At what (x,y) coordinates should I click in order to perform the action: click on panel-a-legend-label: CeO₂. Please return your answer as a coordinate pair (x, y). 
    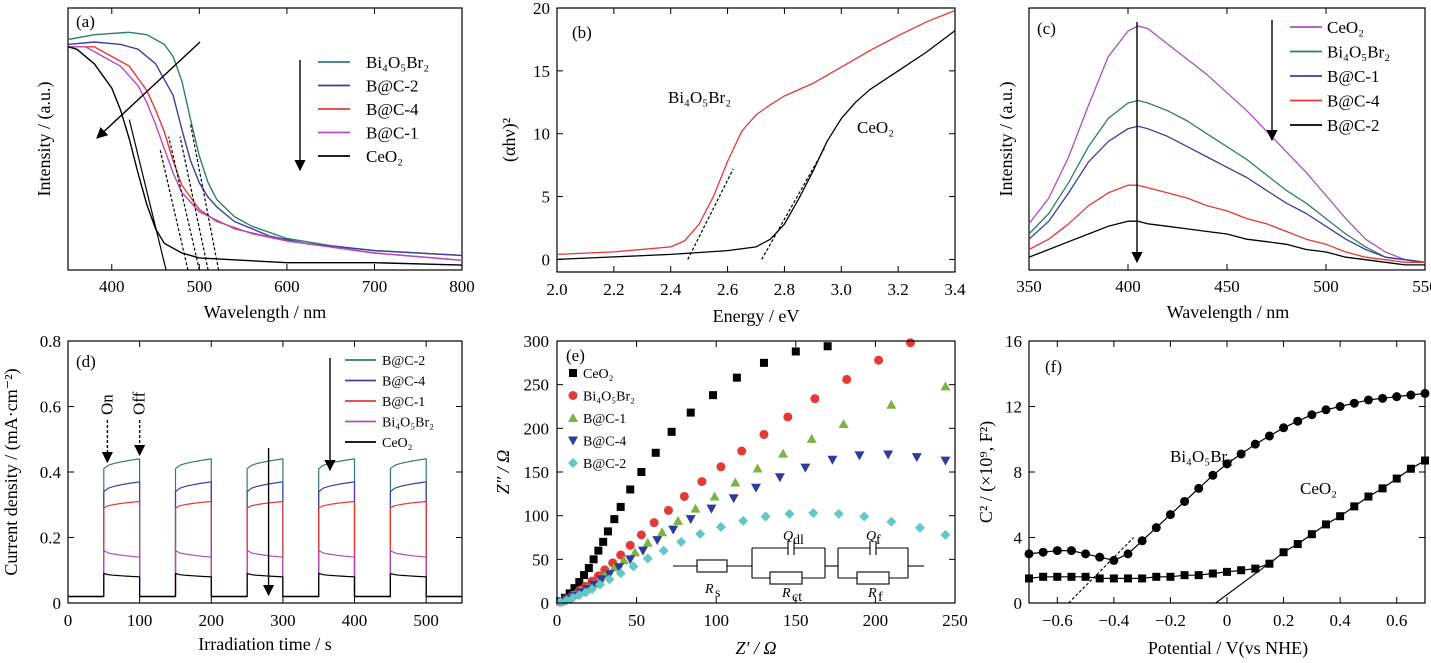
    Looking at the image, I should click on (384, 156).